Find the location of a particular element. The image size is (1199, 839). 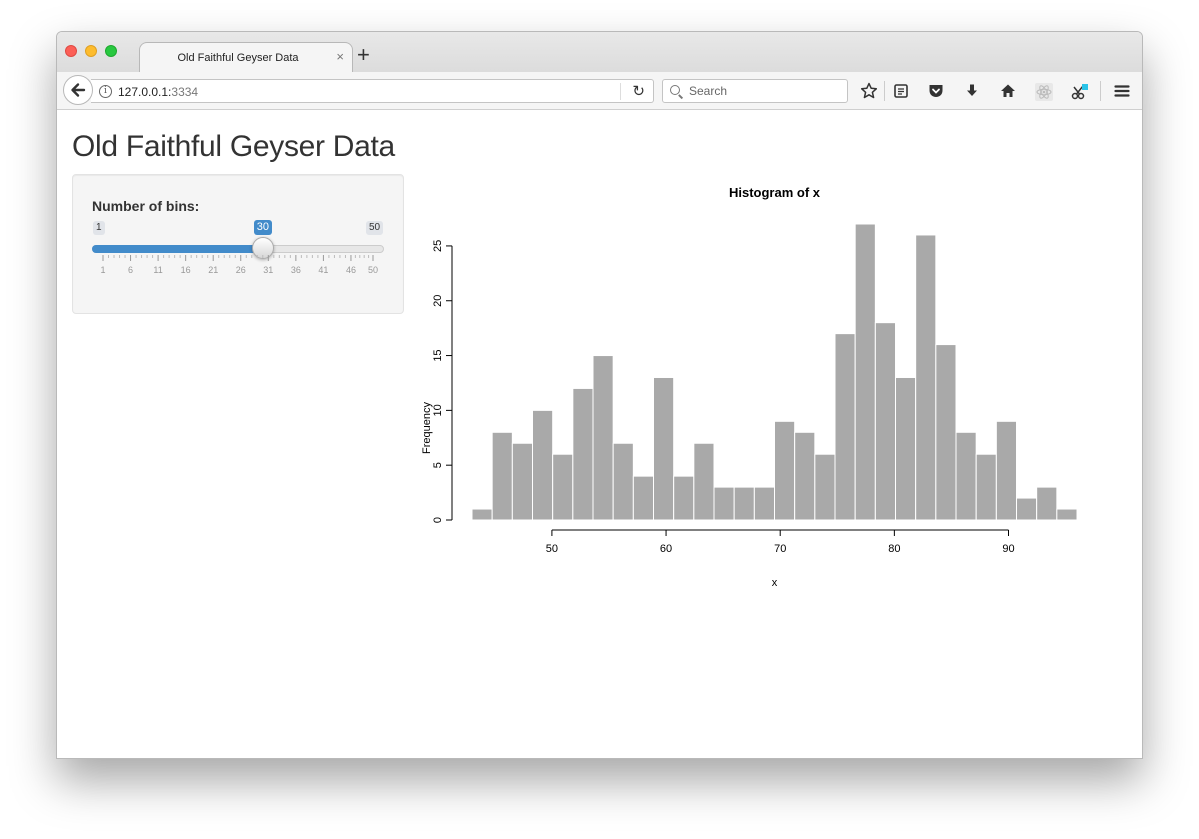

y-tick-label: 20 is located at coordinates (438, 301).